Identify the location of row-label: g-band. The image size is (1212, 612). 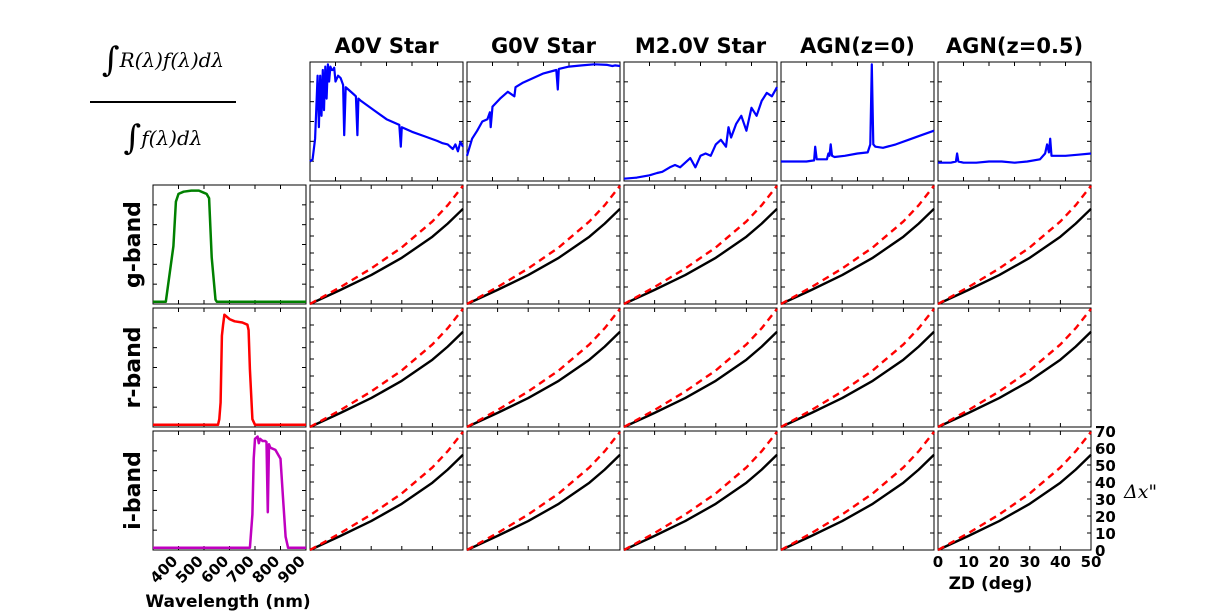
(133, 244).